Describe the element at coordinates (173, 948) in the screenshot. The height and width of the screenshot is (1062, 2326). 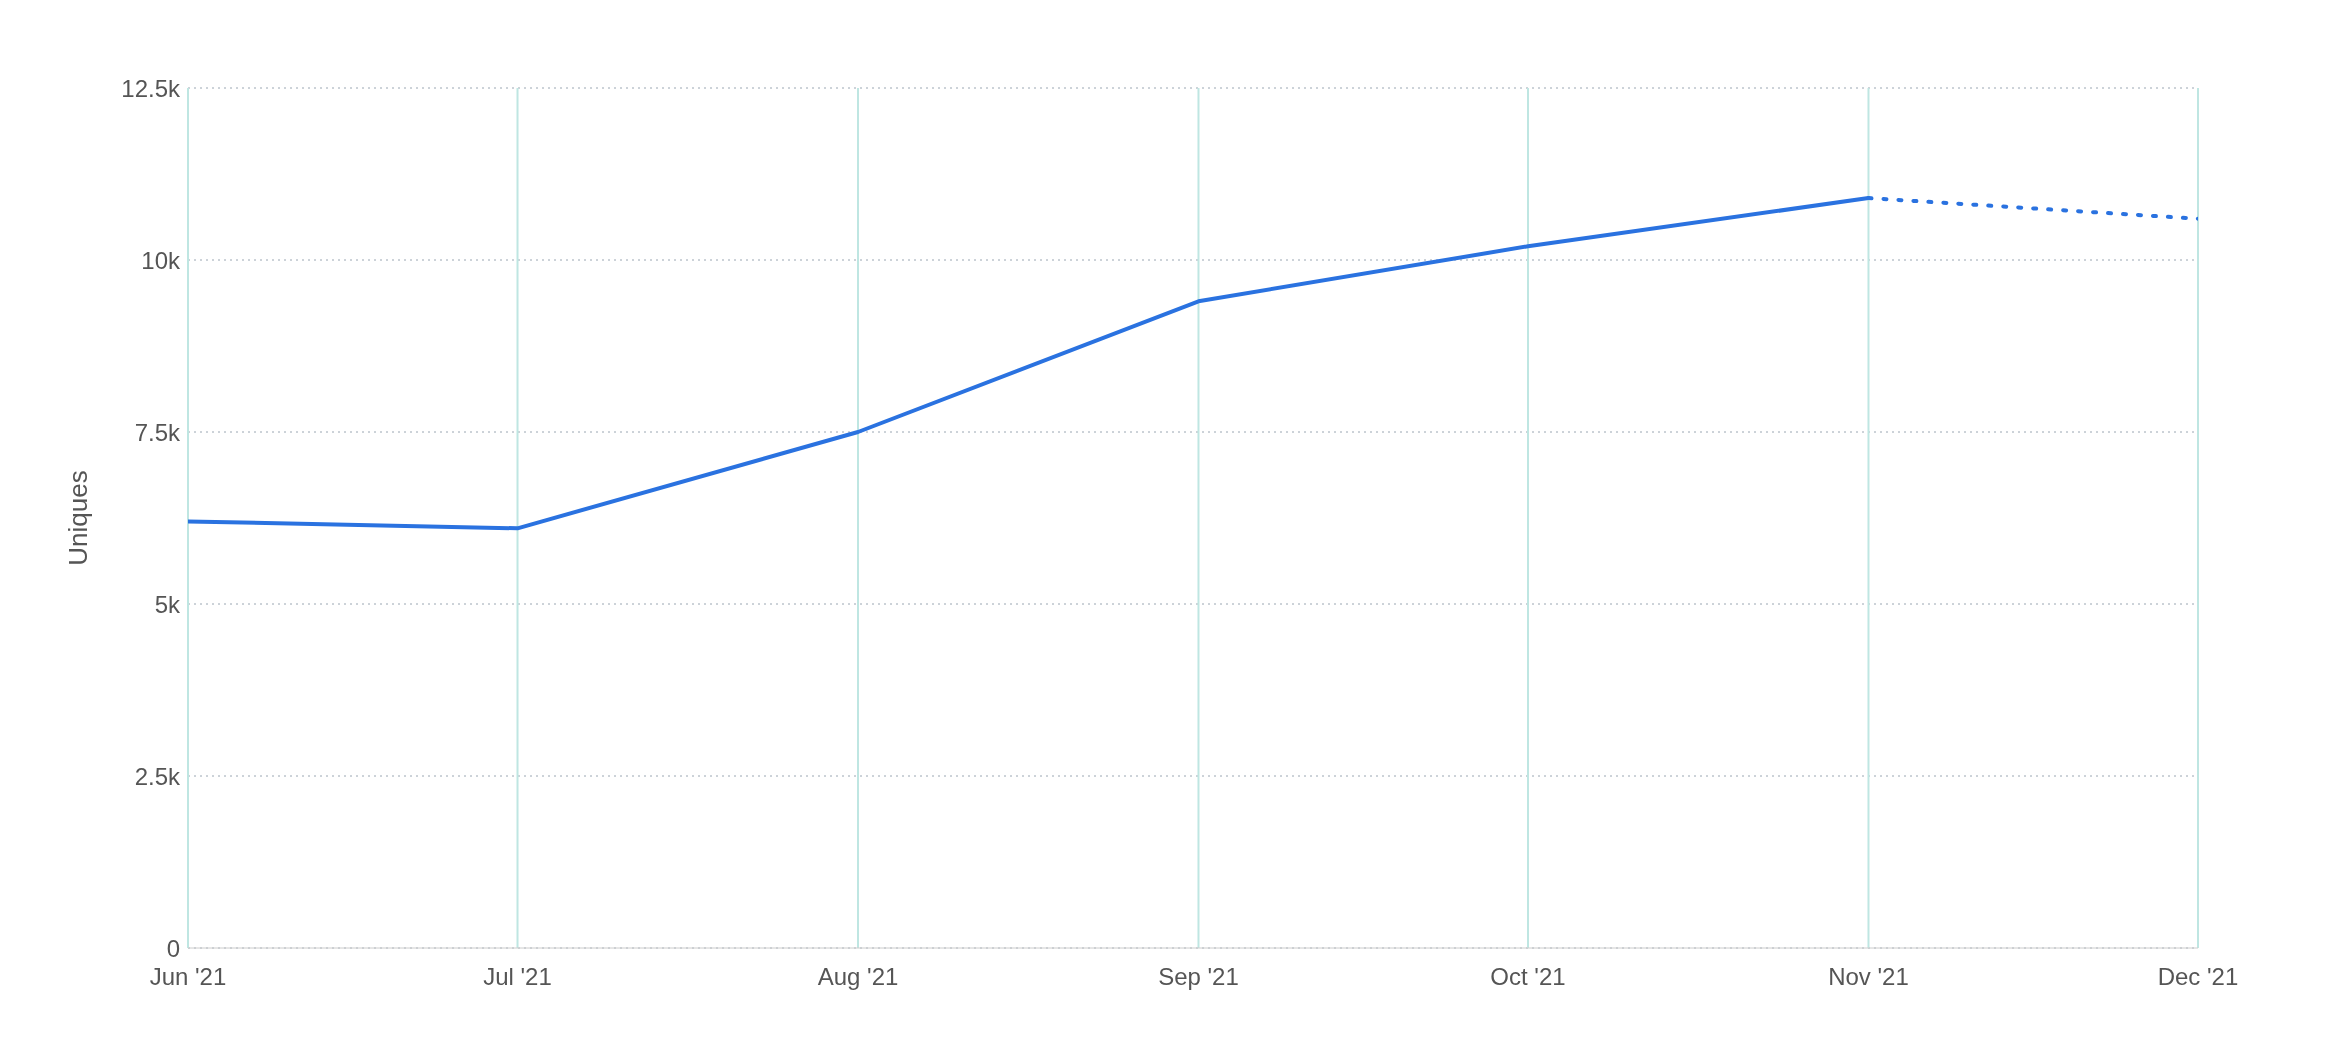
I see `y-tick-label: 0` at that location.